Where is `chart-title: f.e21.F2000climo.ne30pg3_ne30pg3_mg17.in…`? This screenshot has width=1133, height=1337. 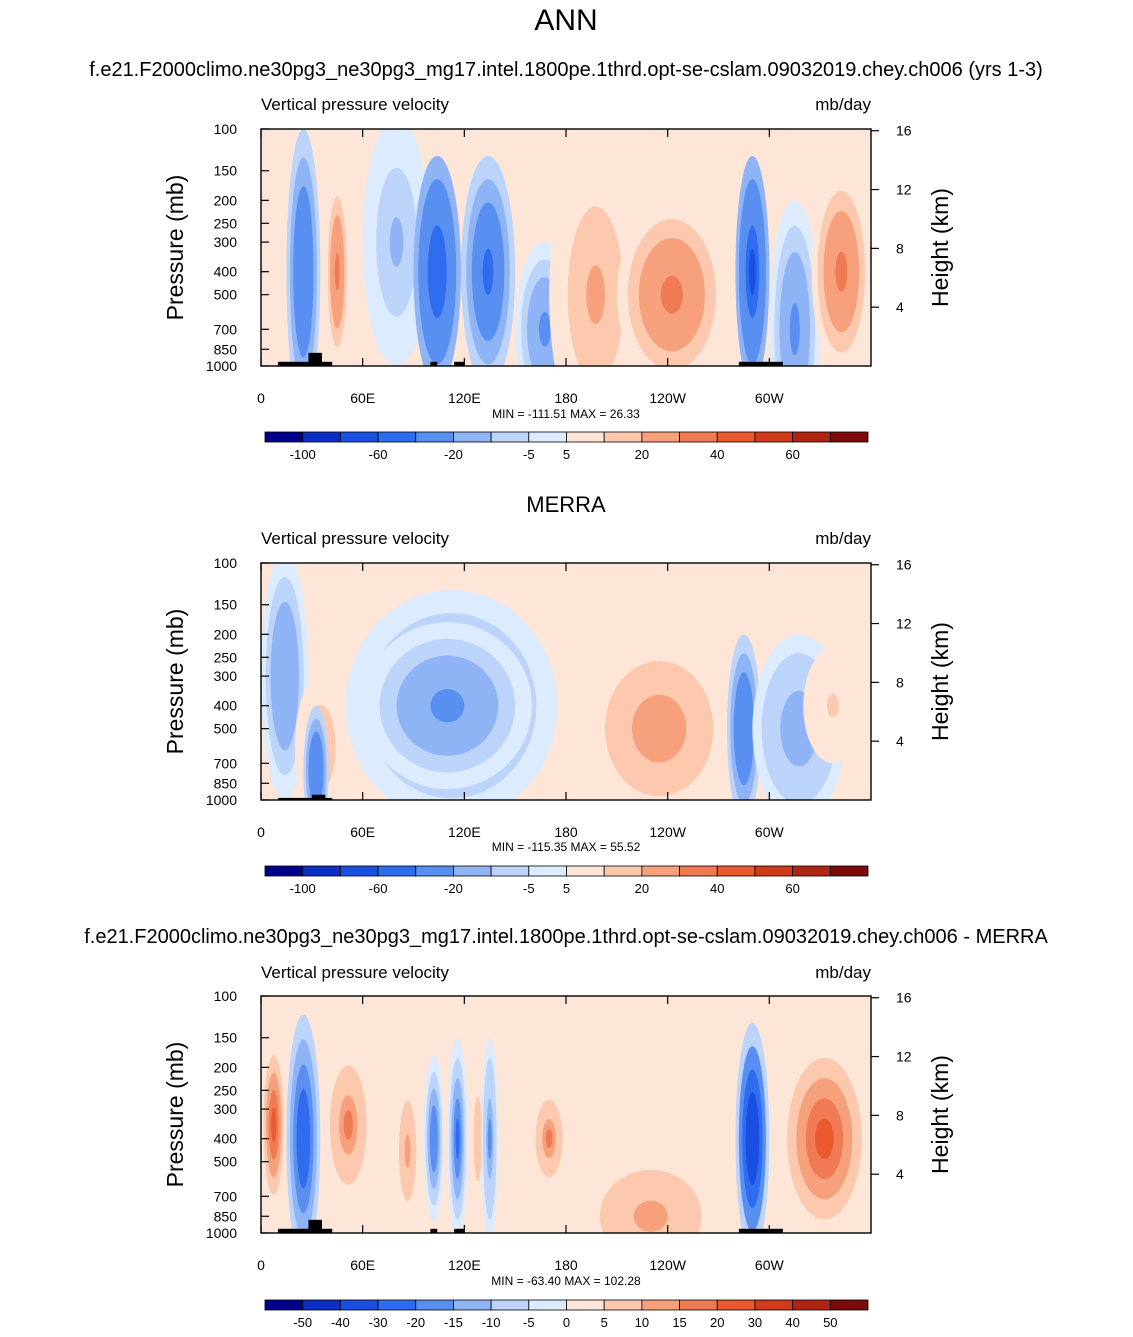
chart-title: f.e21.F2000climo.ne30pg3_ne30pg3_mg17.in… is located at coordinates (566, 70).